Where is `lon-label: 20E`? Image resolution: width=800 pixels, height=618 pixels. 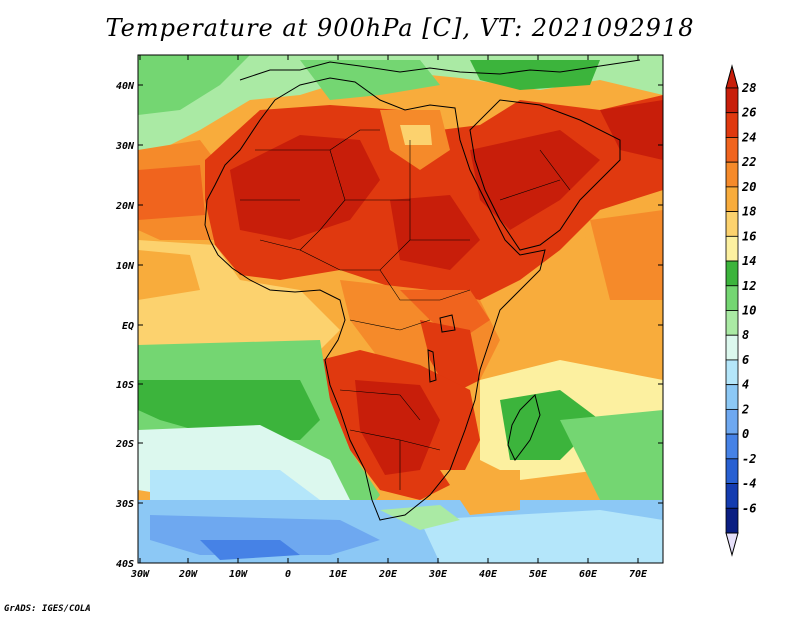
lon-label: 20E is located at coordinates (388, 574).